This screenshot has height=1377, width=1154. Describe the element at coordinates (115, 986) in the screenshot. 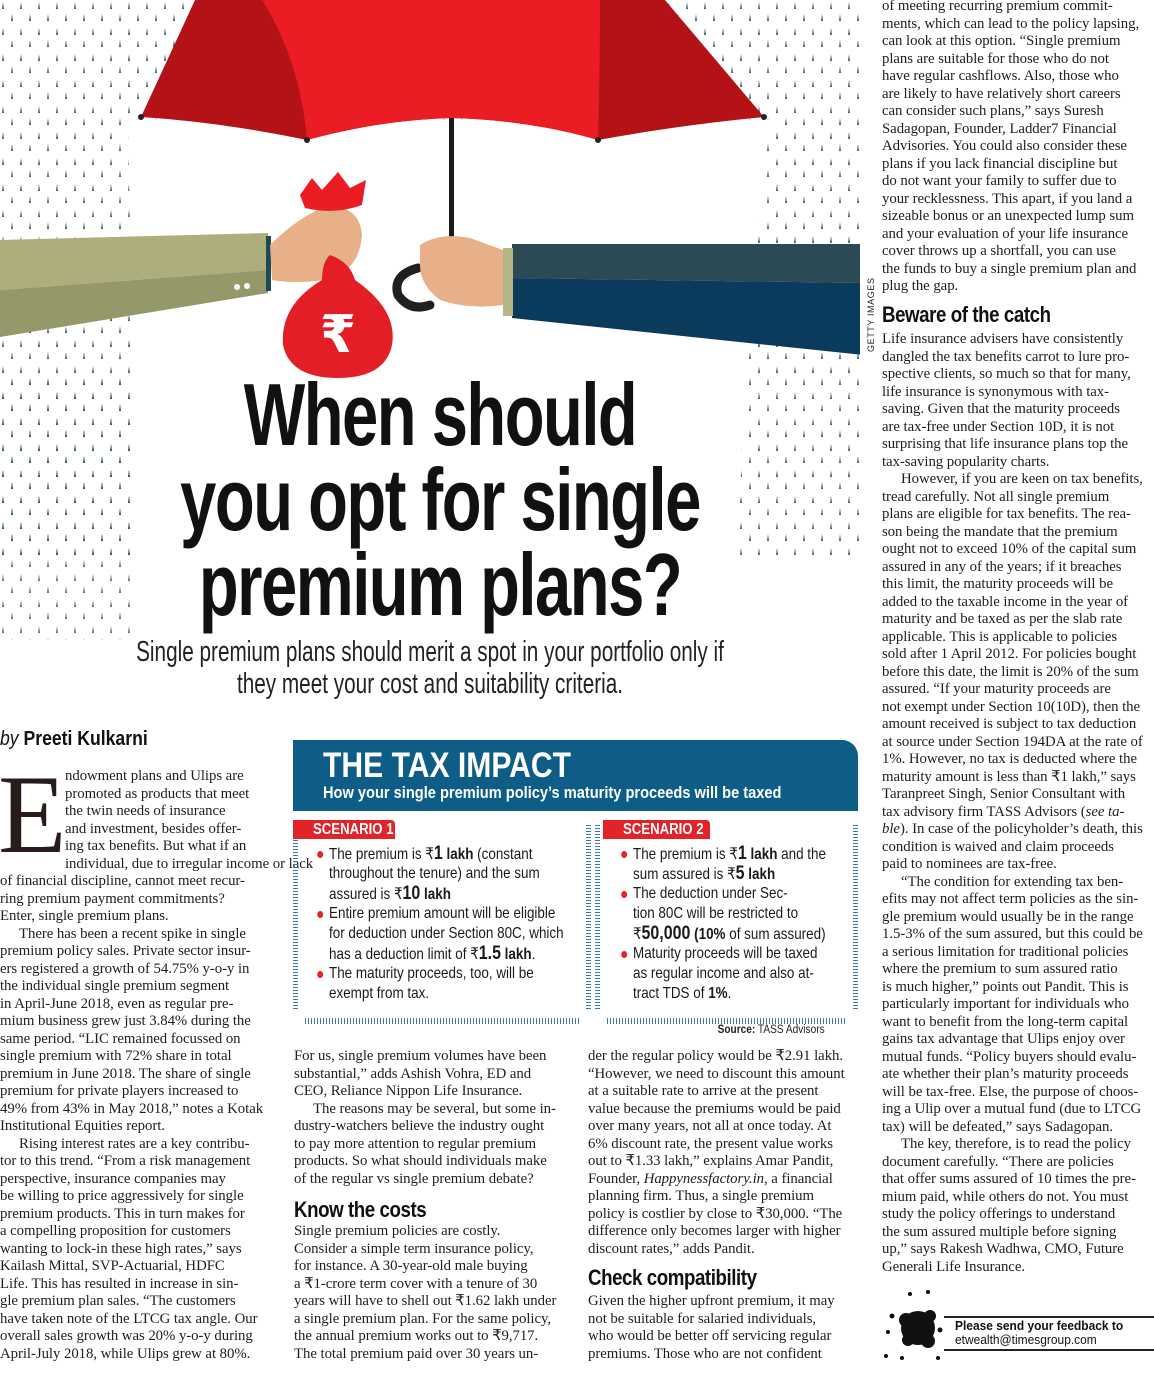

I see `text-line: the individual single premium segment` at that location.